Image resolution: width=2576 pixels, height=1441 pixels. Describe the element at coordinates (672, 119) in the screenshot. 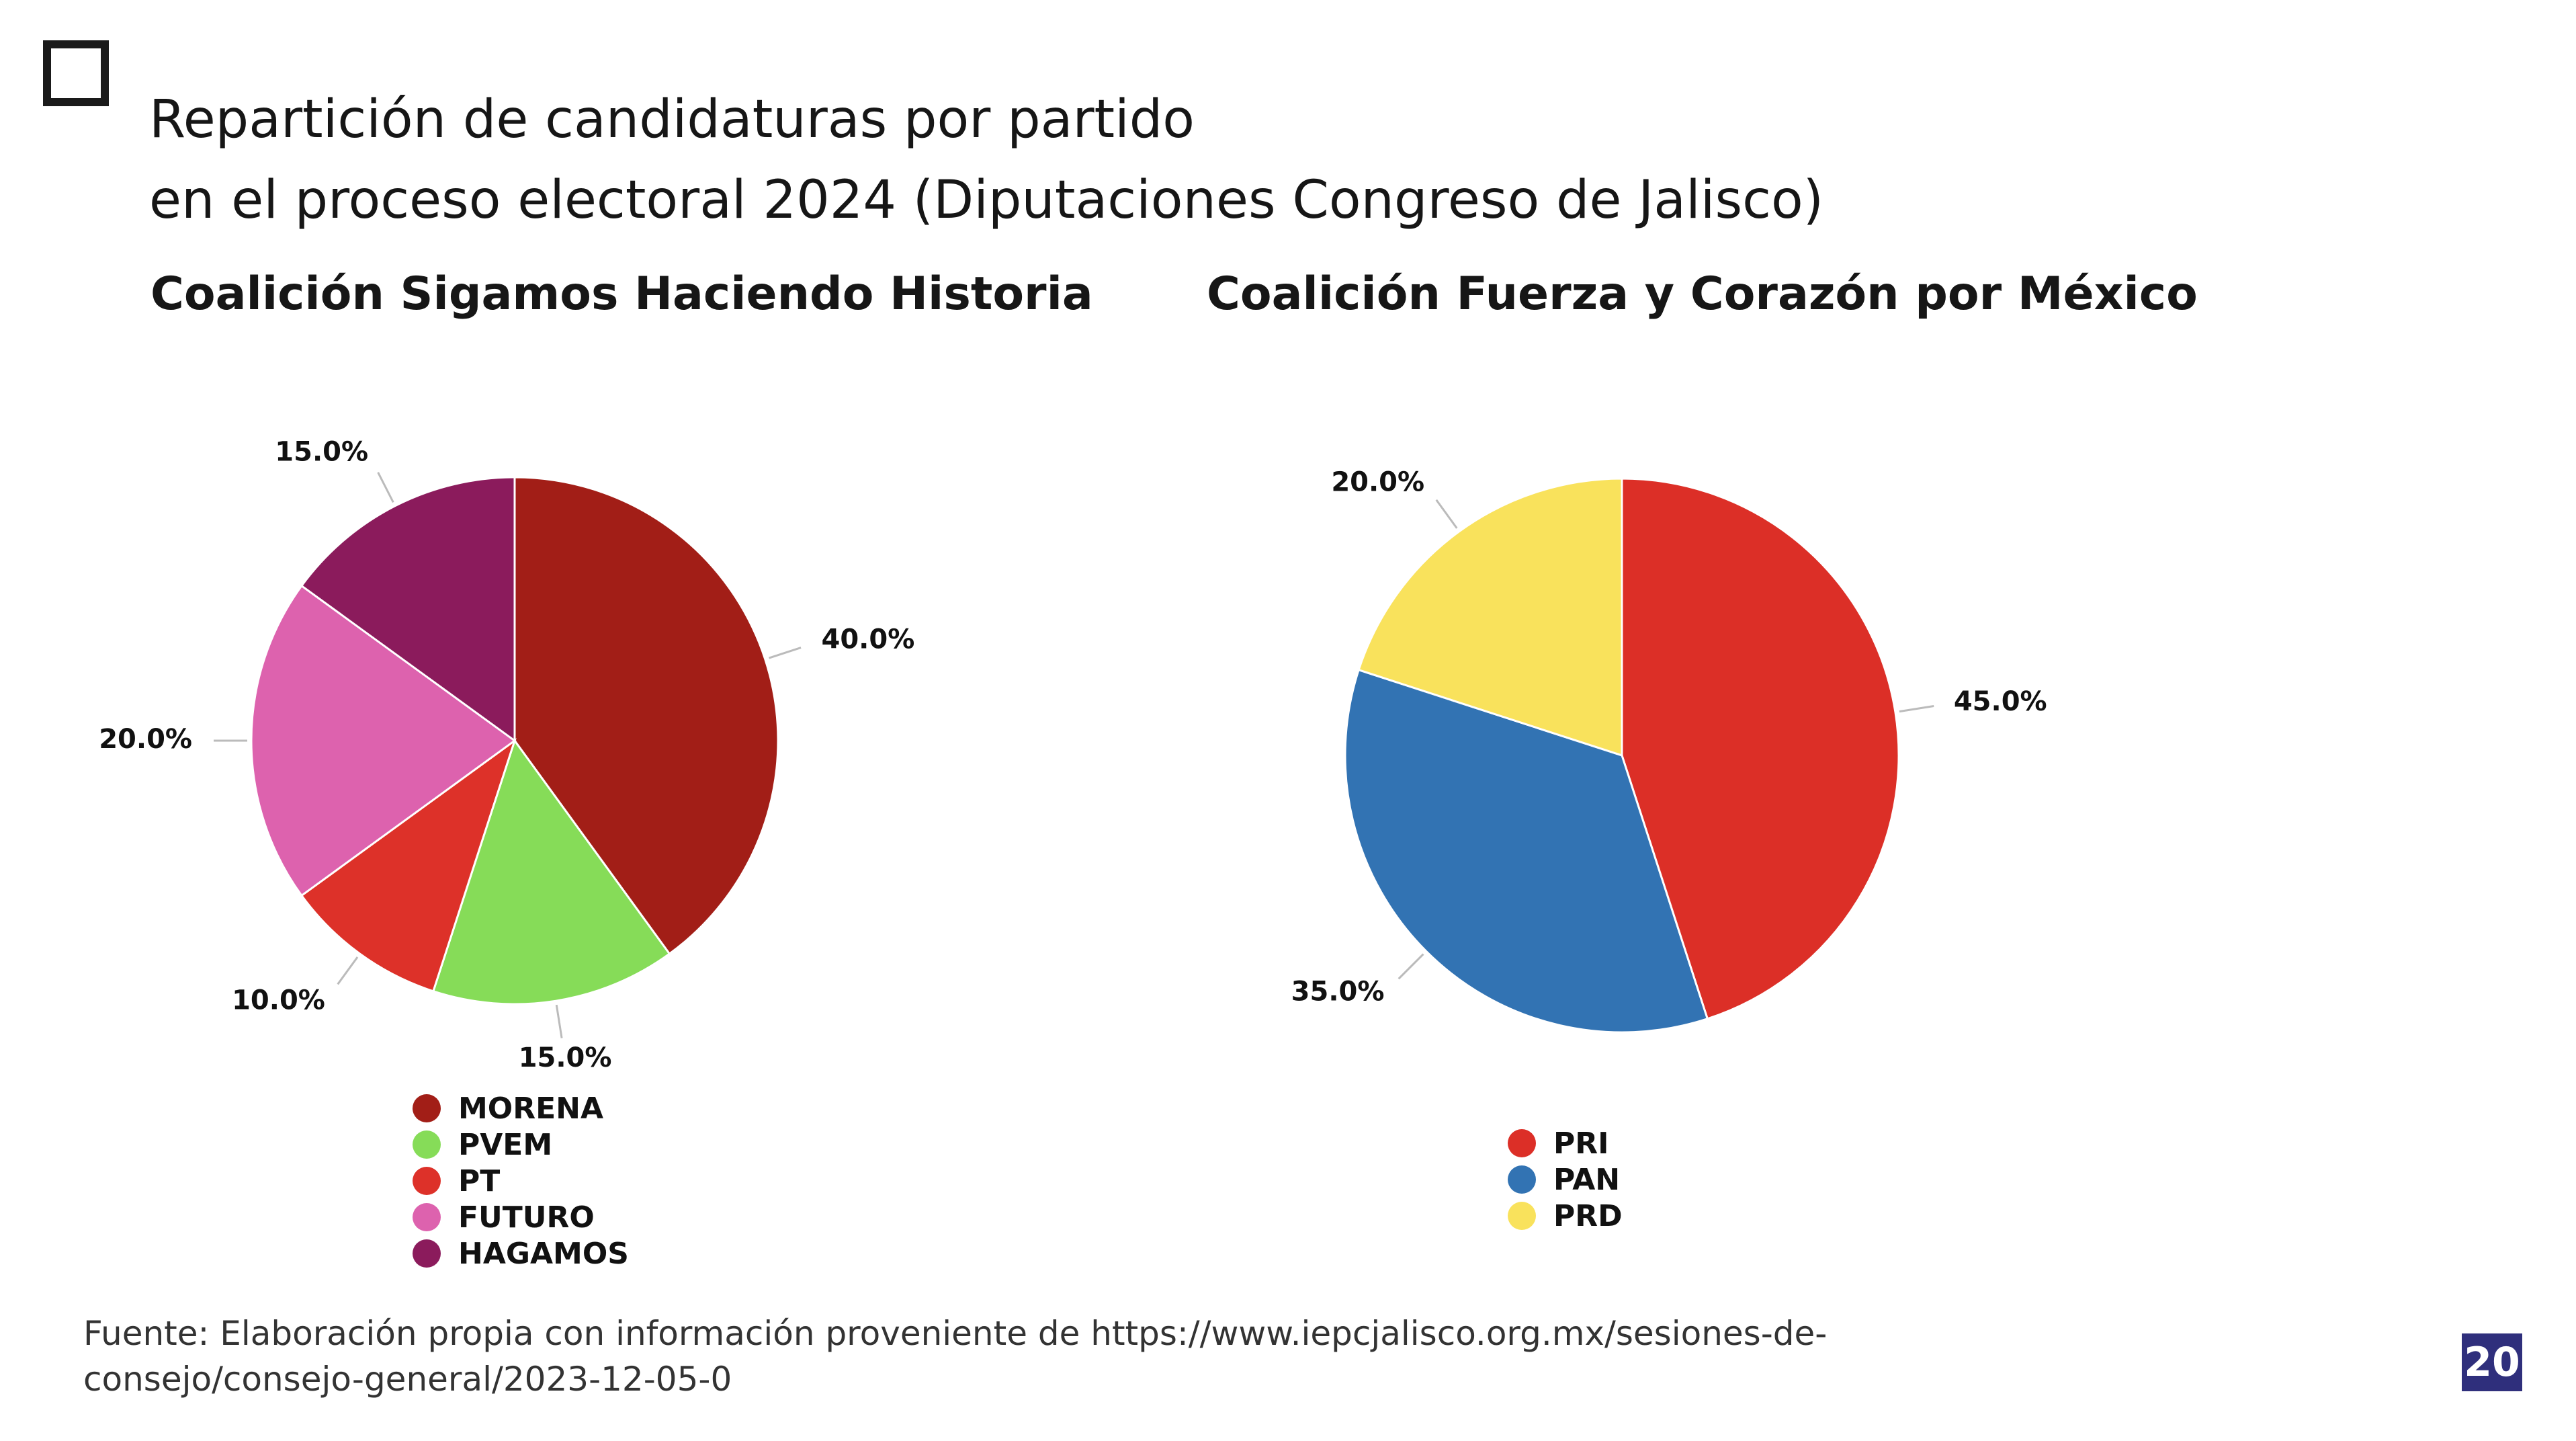

I see `page-title-line-1: Repartición de candidaturas por partido` at that location.